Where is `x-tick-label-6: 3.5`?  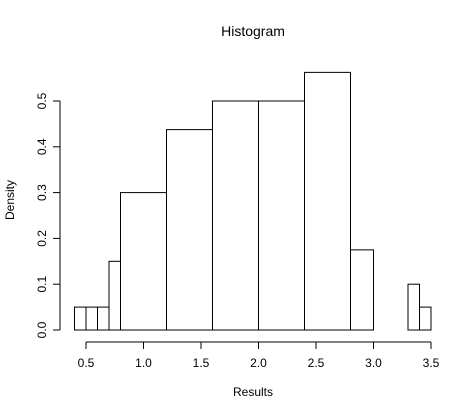
x-tick-label-6: 3.5 is located at coordinates (431, 363).